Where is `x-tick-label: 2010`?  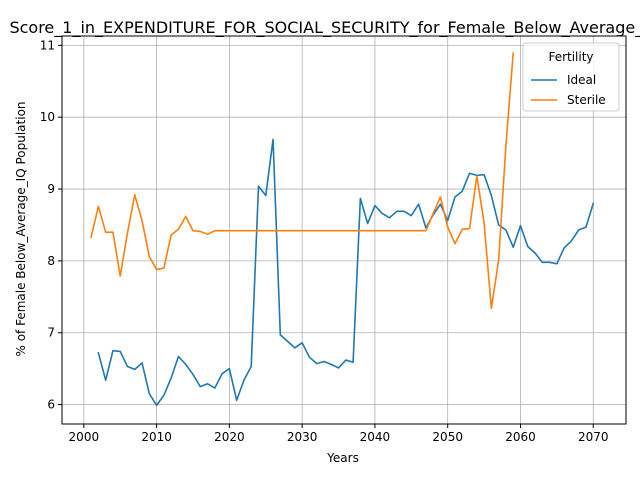
x-tick-label: 2010 is located at coordinates (156, 437).